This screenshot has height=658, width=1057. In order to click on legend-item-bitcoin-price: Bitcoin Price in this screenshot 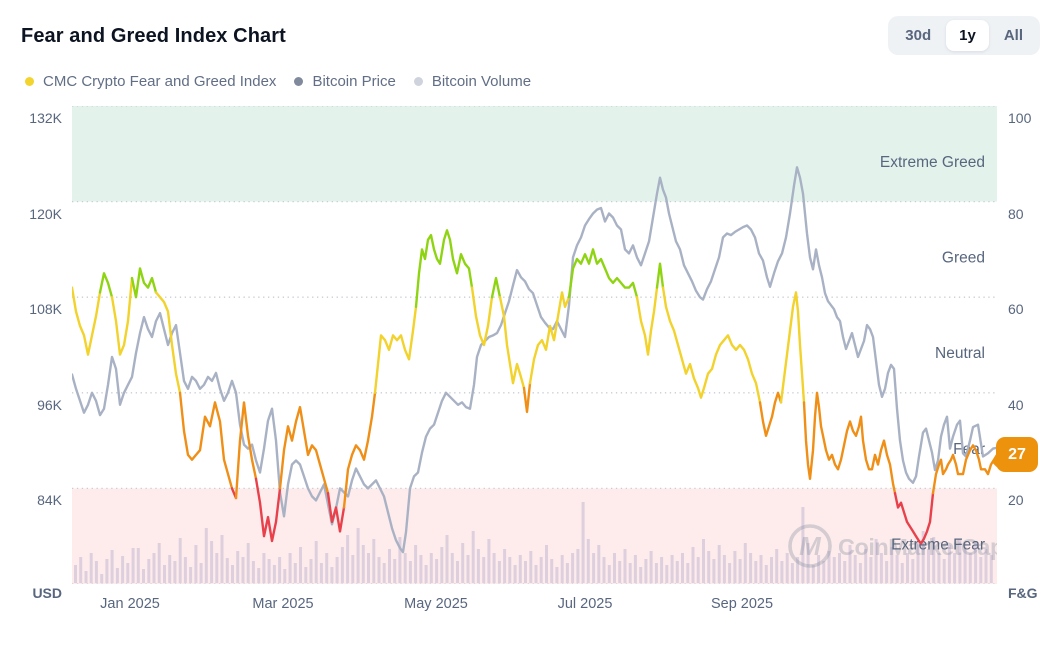, I will do `click(345, 81)`.